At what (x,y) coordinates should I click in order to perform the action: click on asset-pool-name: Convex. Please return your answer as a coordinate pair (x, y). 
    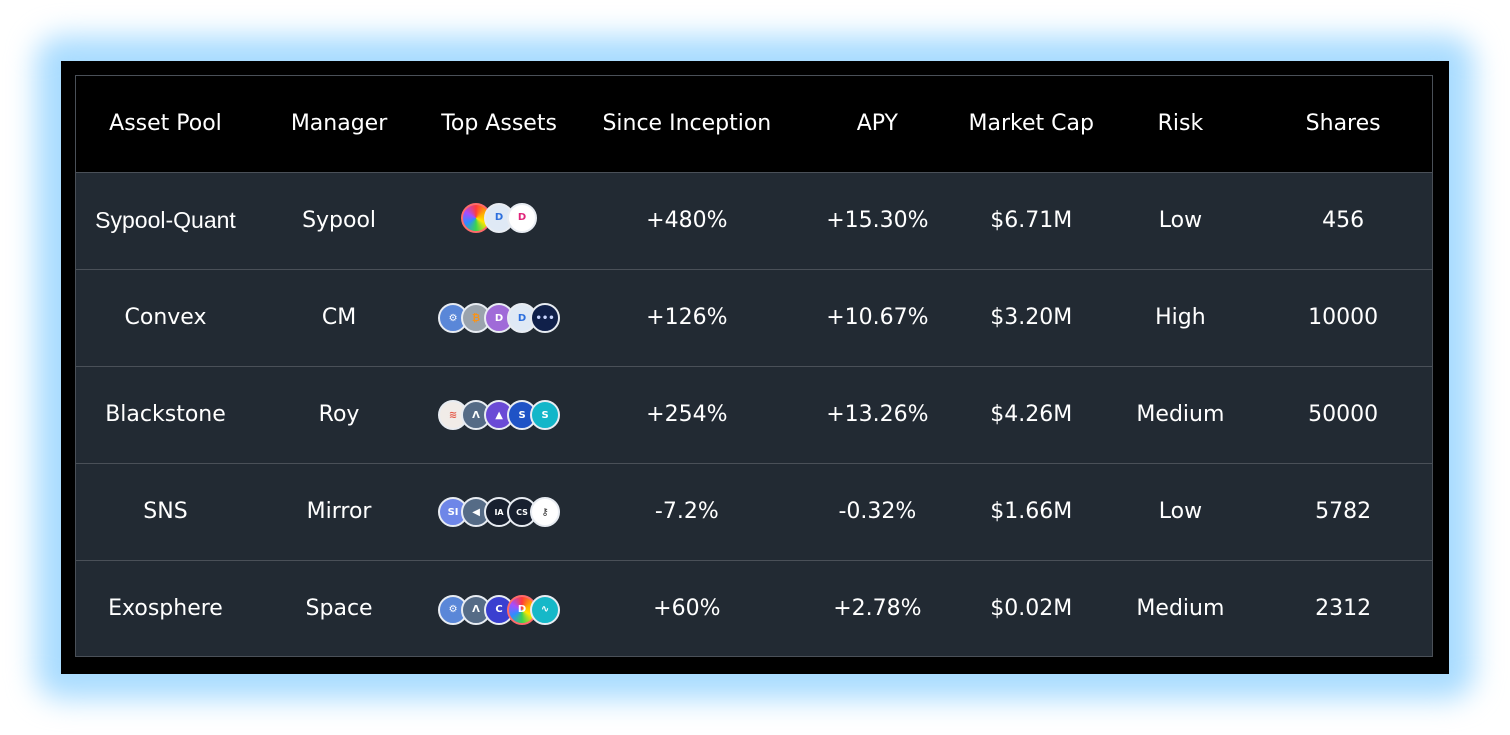
    Looking at the image, I should click on (165, 317).